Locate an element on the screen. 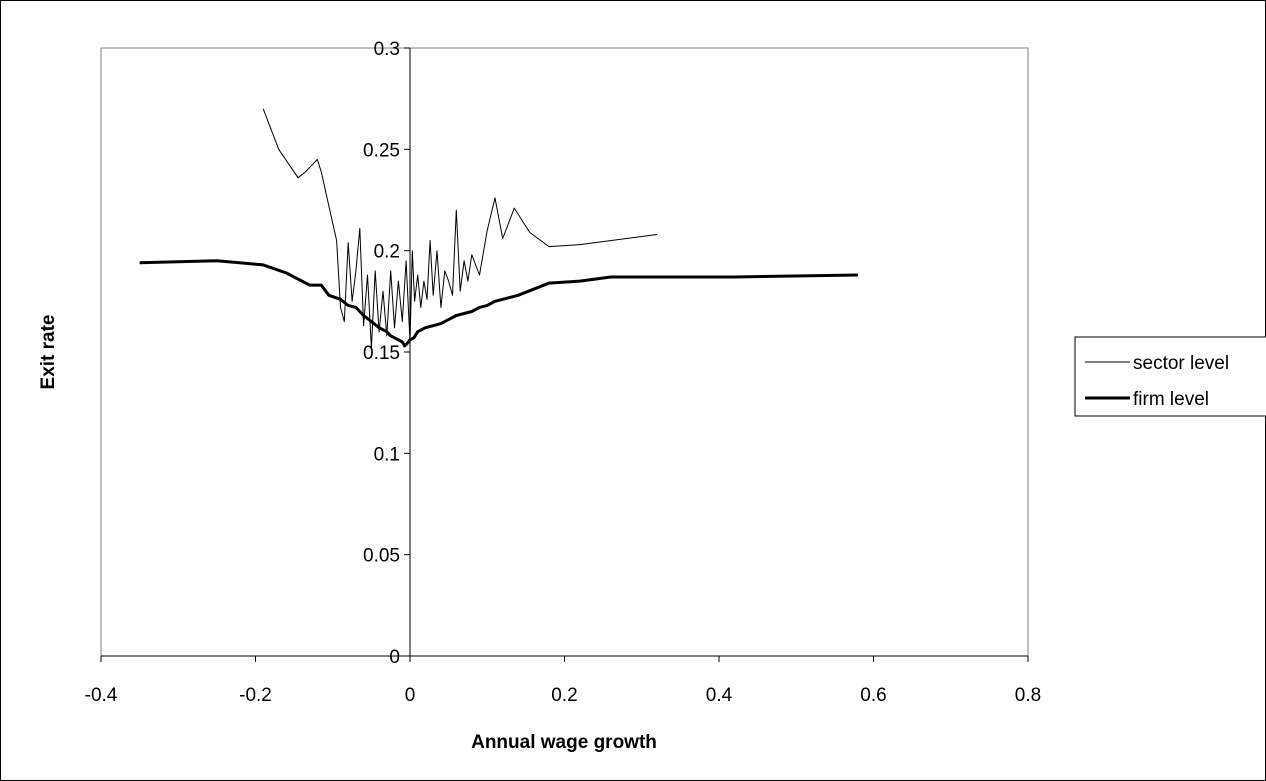 The height and width of the screenshot is (781, 1266). x-tick-label: -0.2 is located at coordinates (255, 695).